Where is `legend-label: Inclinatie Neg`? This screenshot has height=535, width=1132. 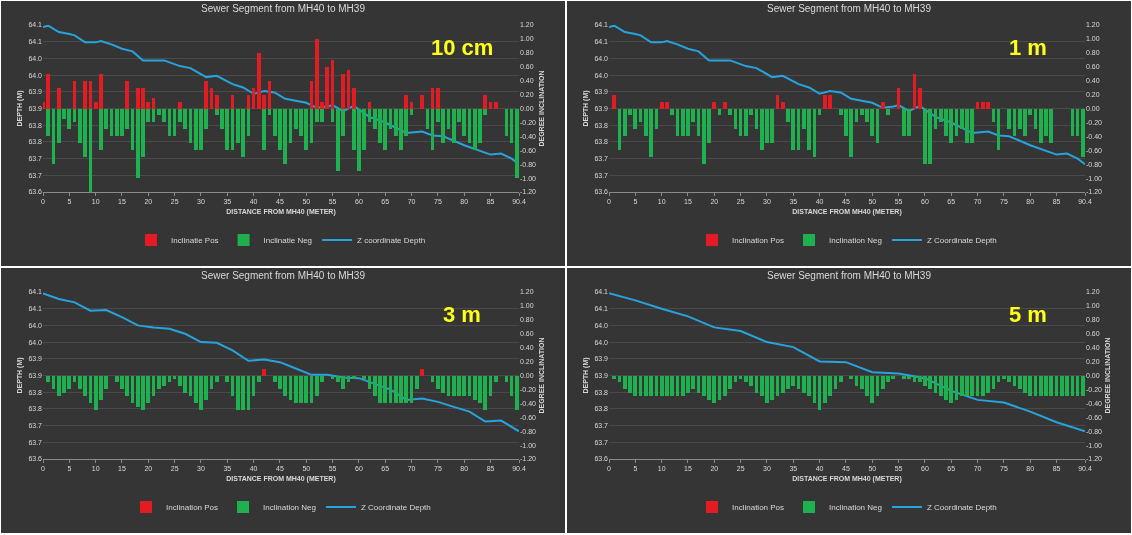 legend-label: Inclinatie Neg is located at coordinates (288, 241).